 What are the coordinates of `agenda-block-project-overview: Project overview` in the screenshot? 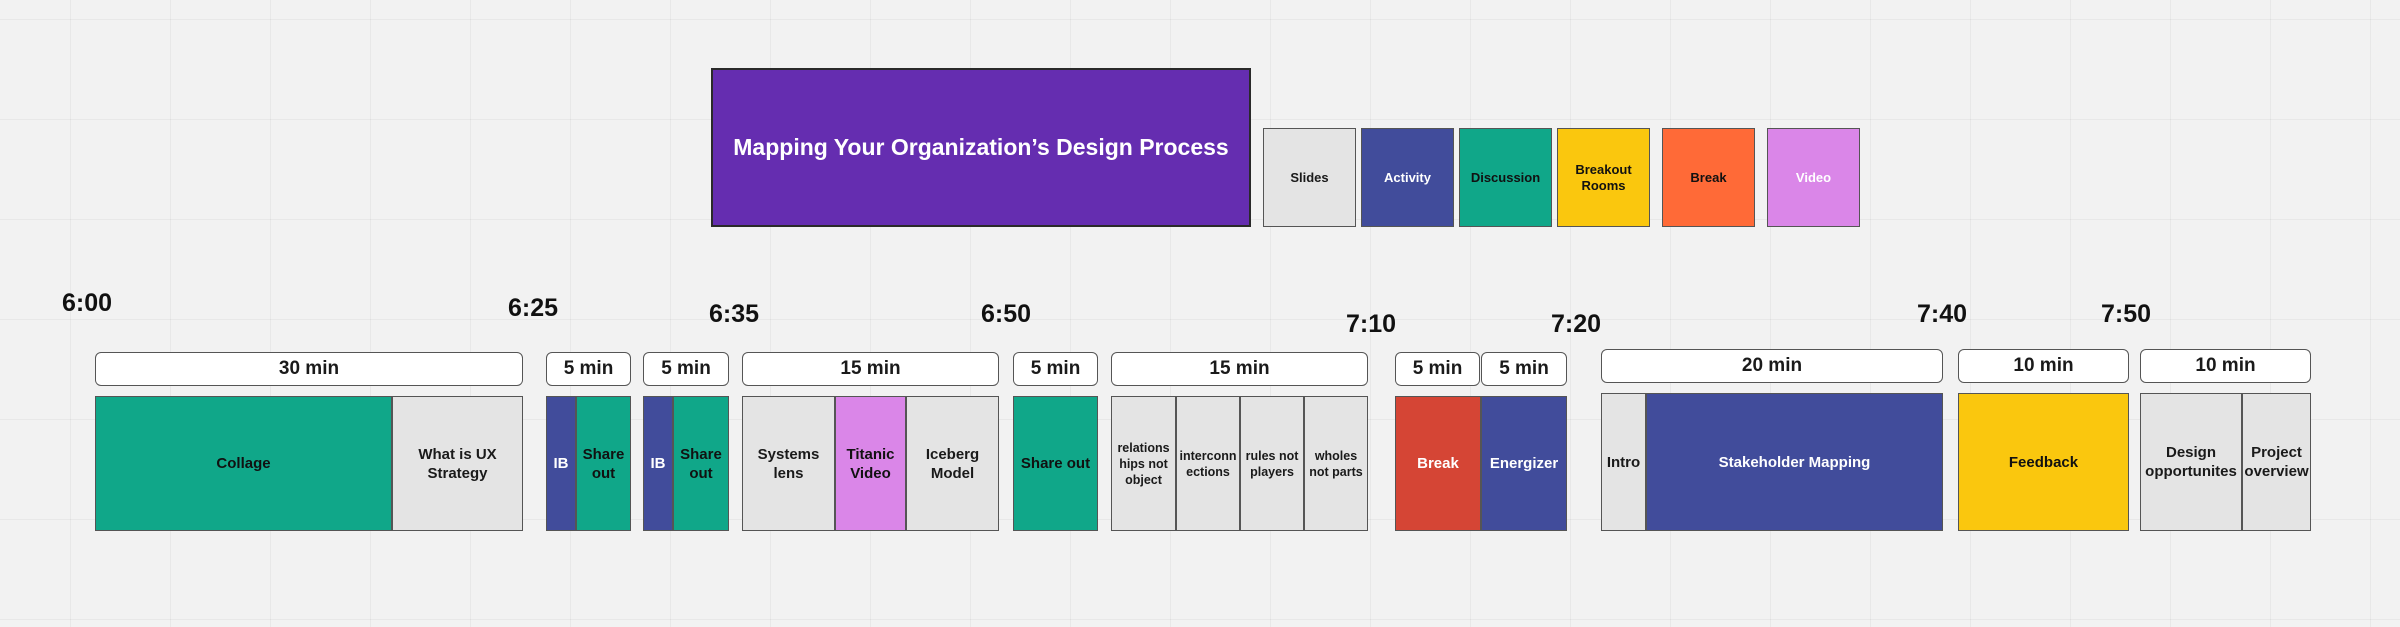 It's located at (2276, 462).